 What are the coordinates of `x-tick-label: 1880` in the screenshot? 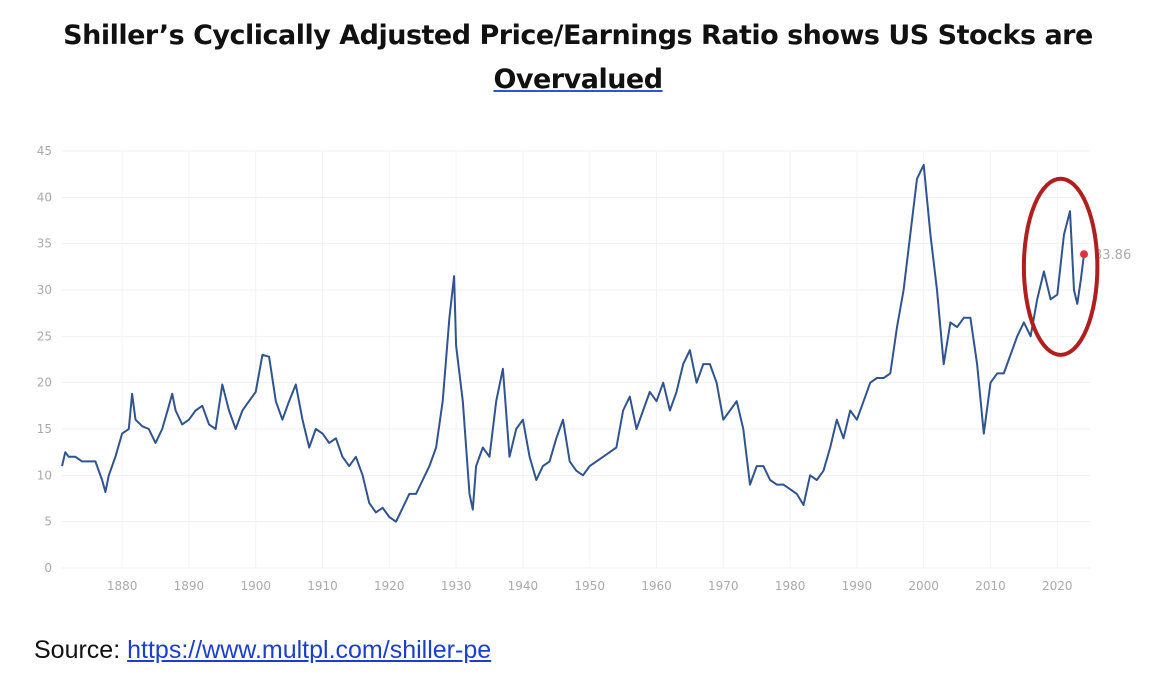 It's located at (122, 586).